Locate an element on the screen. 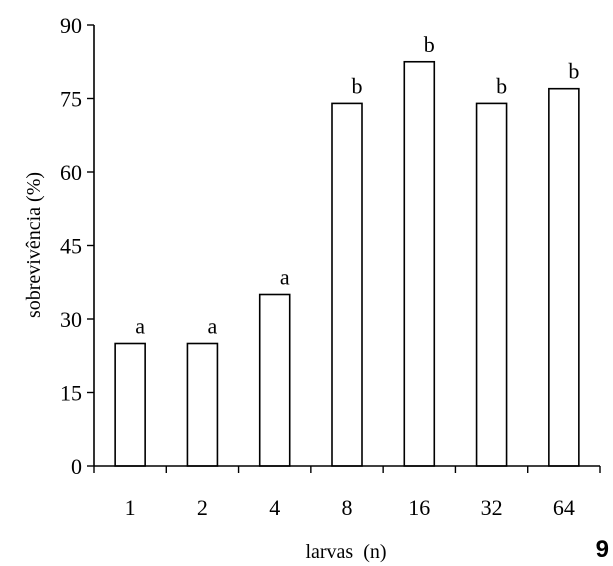  x-tick-label: 32 is located at coordinates (492, 507).